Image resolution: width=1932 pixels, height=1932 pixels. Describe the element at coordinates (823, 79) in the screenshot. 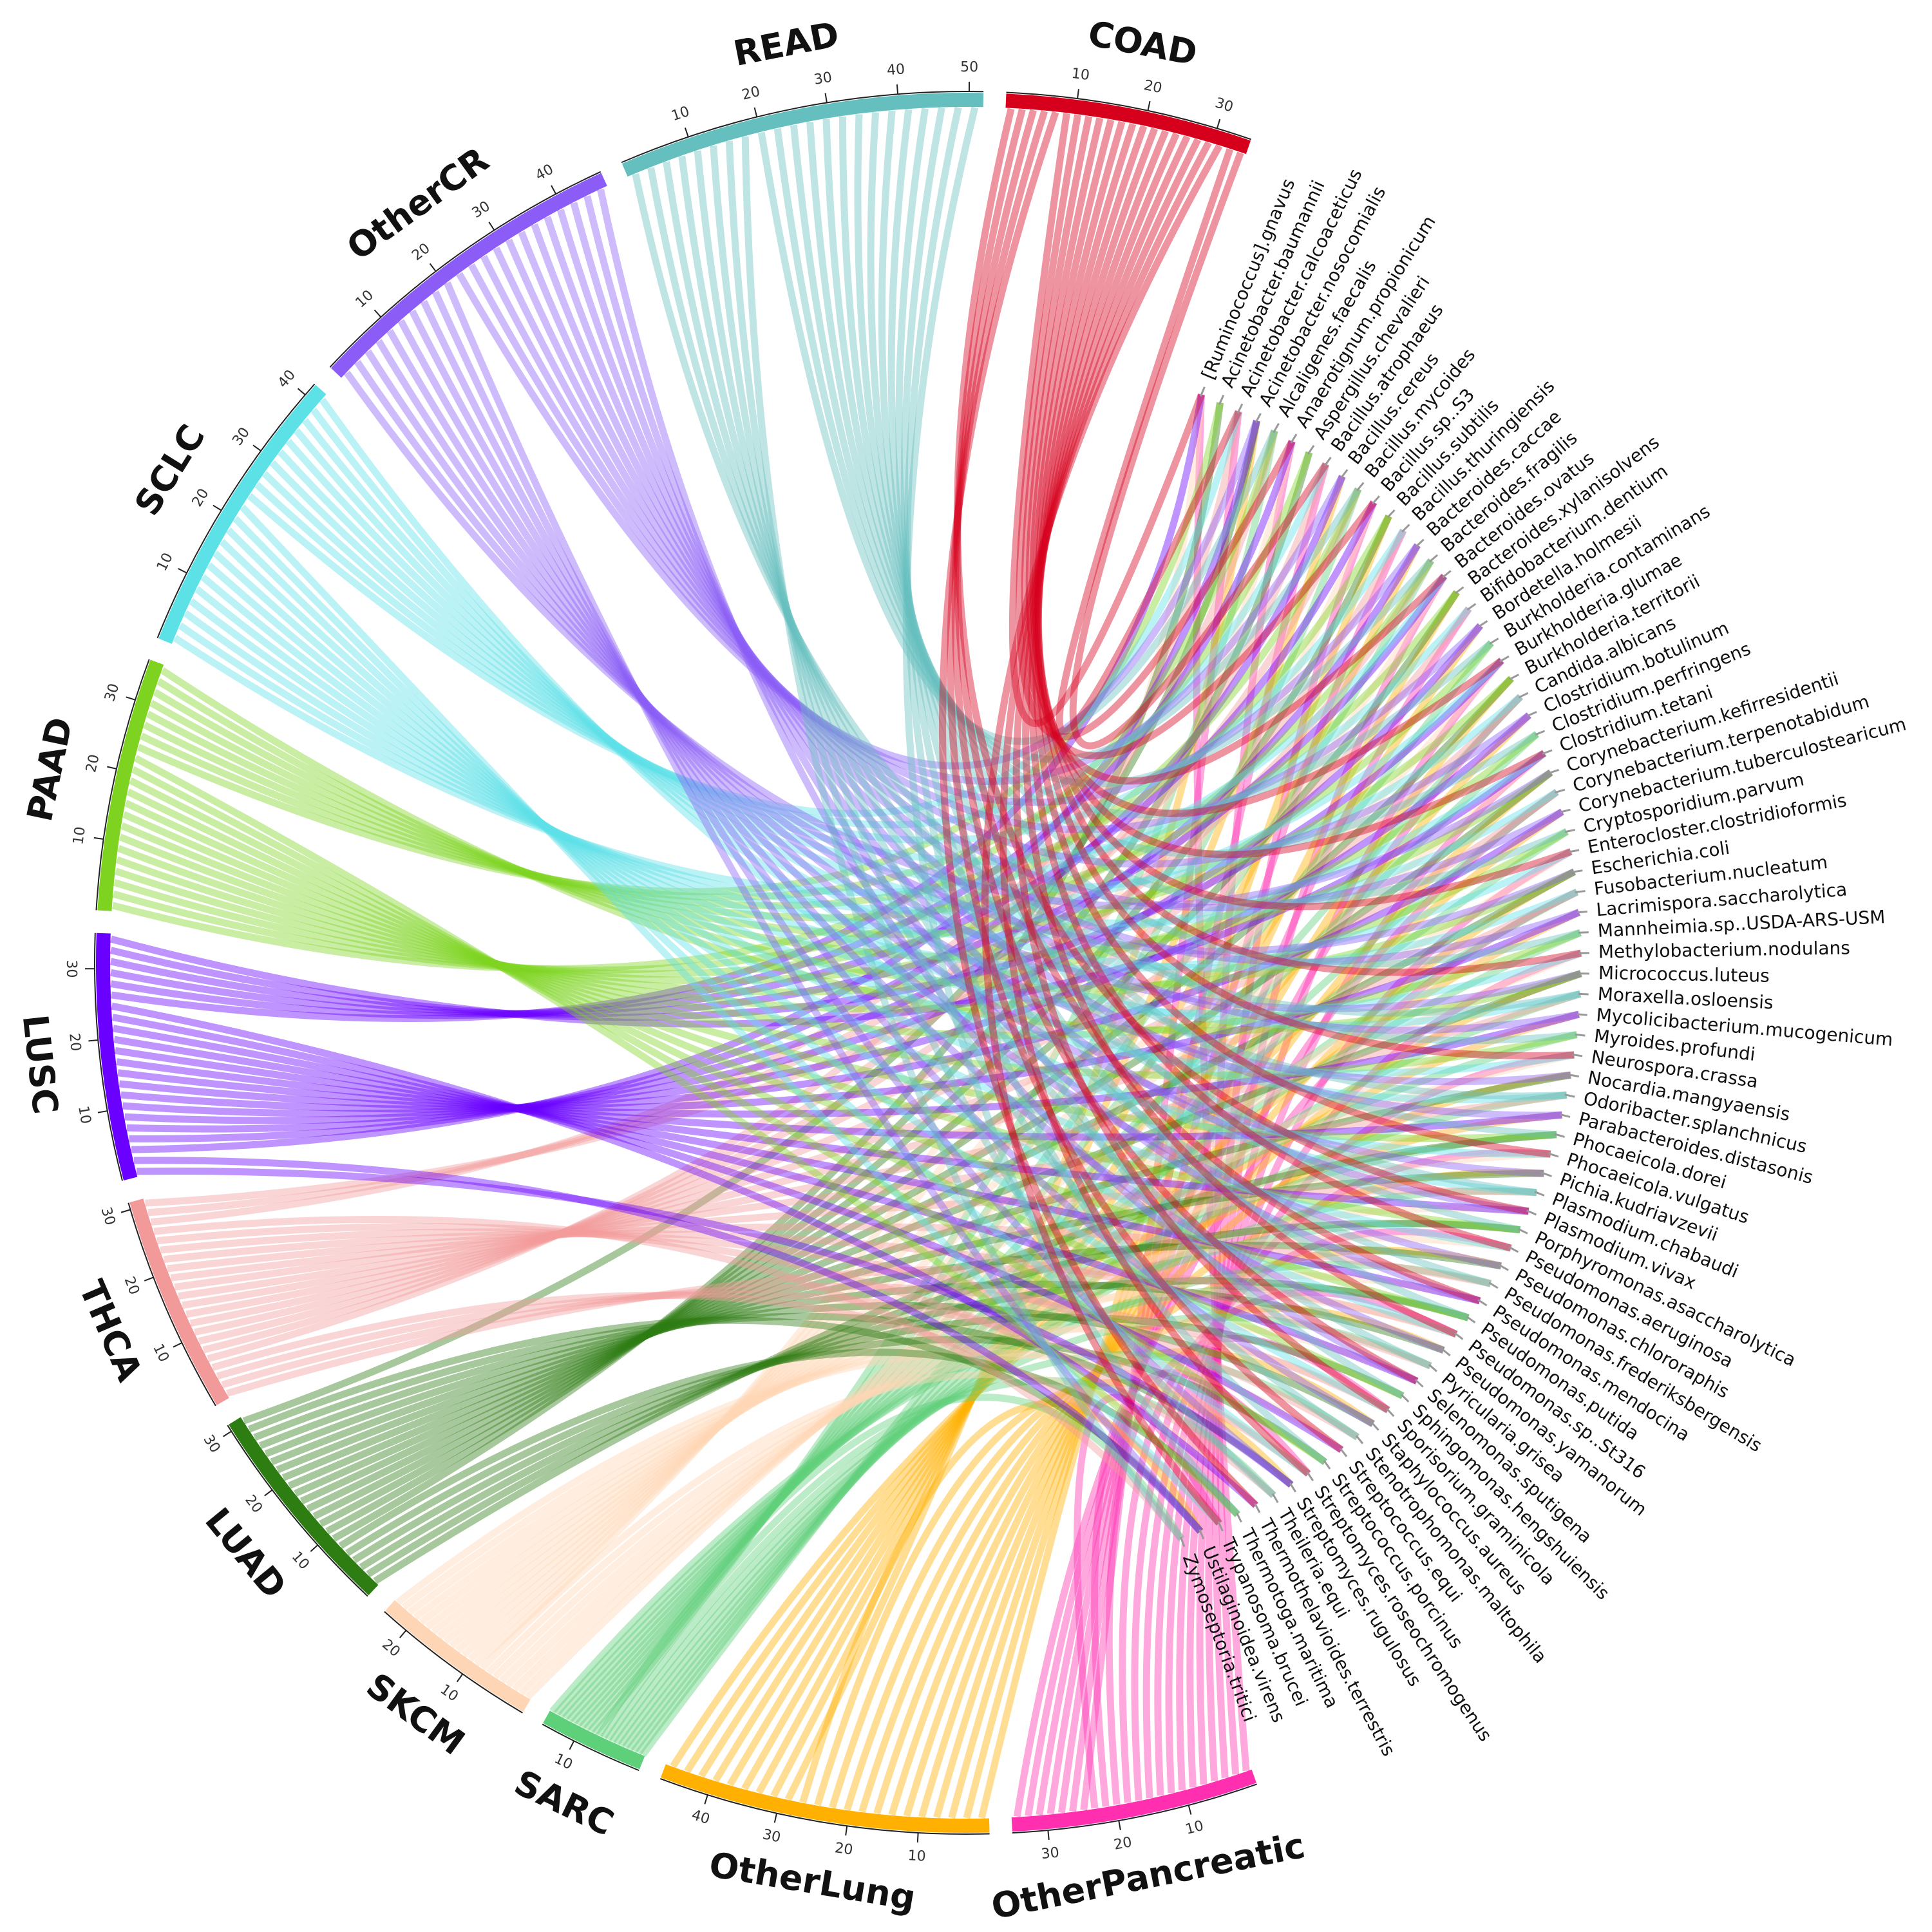

I see `tick-label: 30` at that location.